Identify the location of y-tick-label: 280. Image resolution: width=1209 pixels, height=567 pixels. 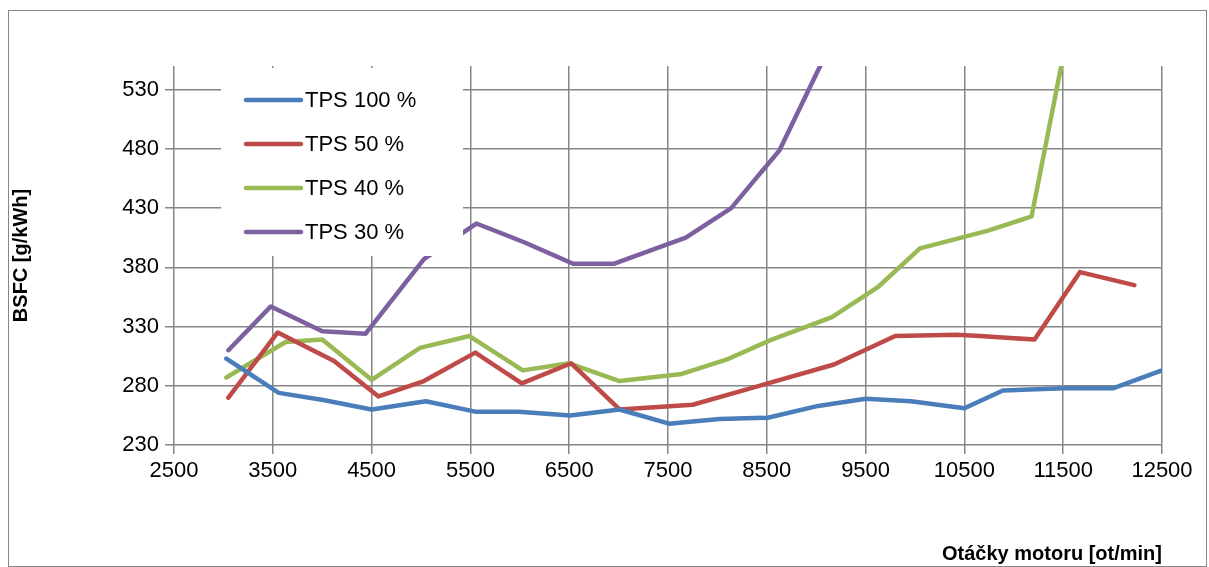
(140, 384).